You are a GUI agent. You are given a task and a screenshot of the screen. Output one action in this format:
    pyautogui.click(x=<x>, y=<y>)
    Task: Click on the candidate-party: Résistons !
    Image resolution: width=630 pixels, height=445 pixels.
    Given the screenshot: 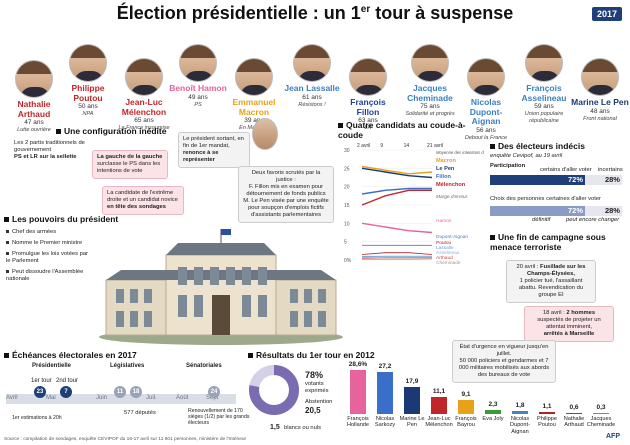 What is the action you would take?
    pyautogui.click(x=312, y=104)
    